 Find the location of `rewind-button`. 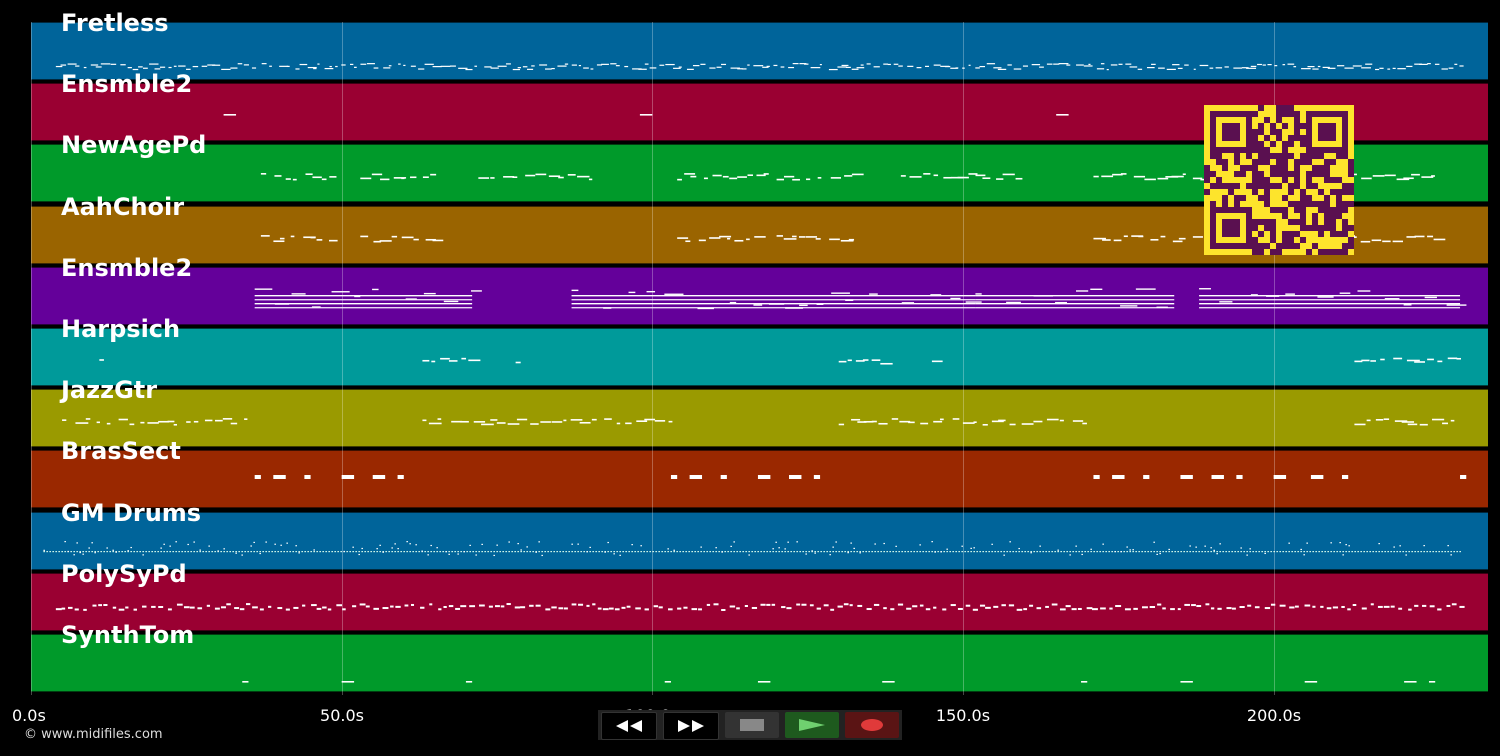

rewind-button is located at coordinates (629, 726).